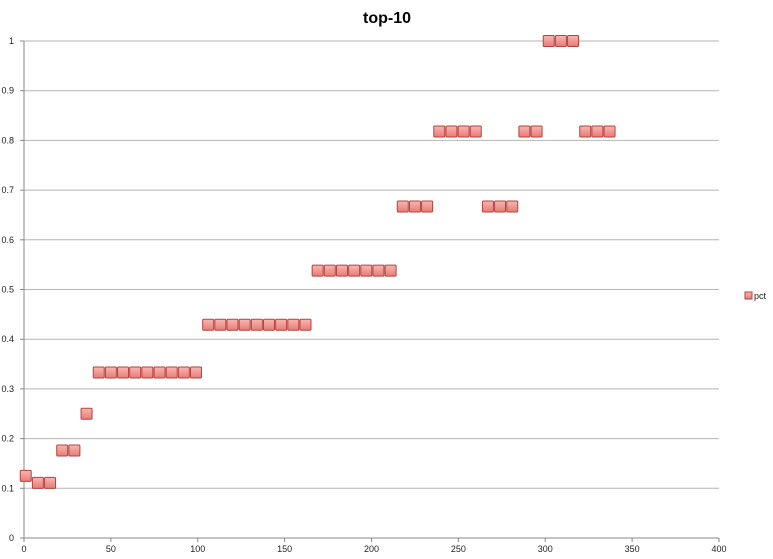  Describe the element at coordinates (7, 240) in the screenshot. I see `y-tick-label: 0.6` at that location.